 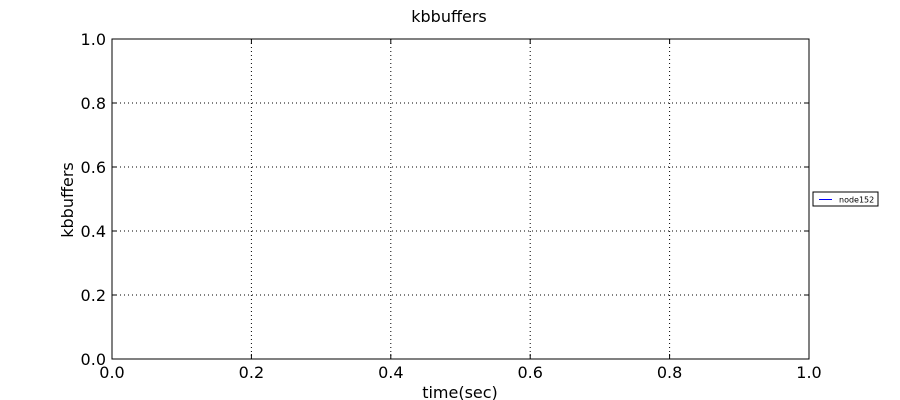 I want to click on y-tick-label: 0.6, so click(x=93, y=167).